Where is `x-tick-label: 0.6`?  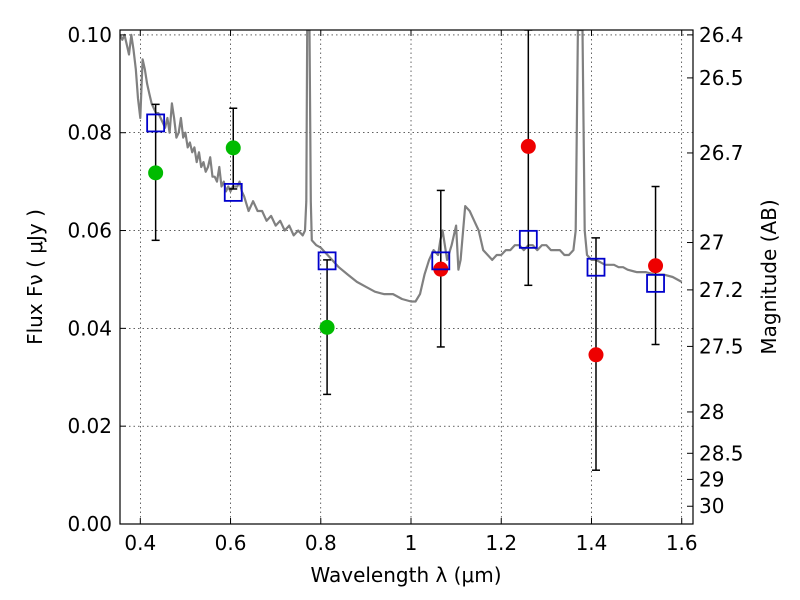
x-tick-label: 0.6 is located at coordinates (231, 543).